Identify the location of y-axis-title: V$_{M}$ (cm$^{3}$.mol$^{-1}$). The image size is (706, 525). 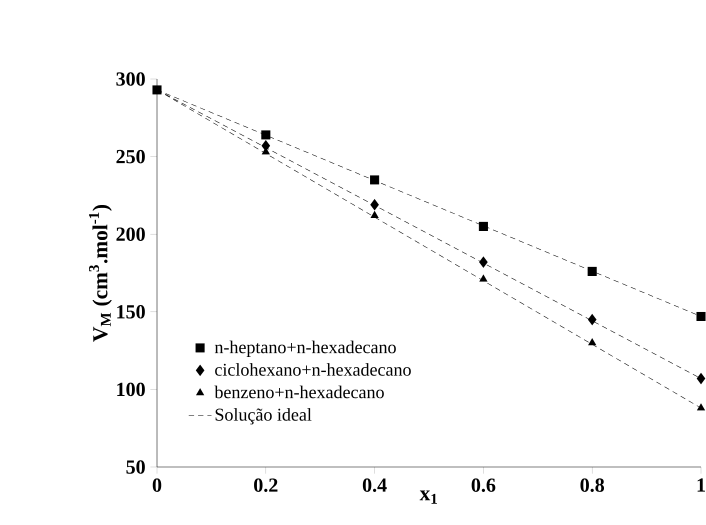
(100, 273).